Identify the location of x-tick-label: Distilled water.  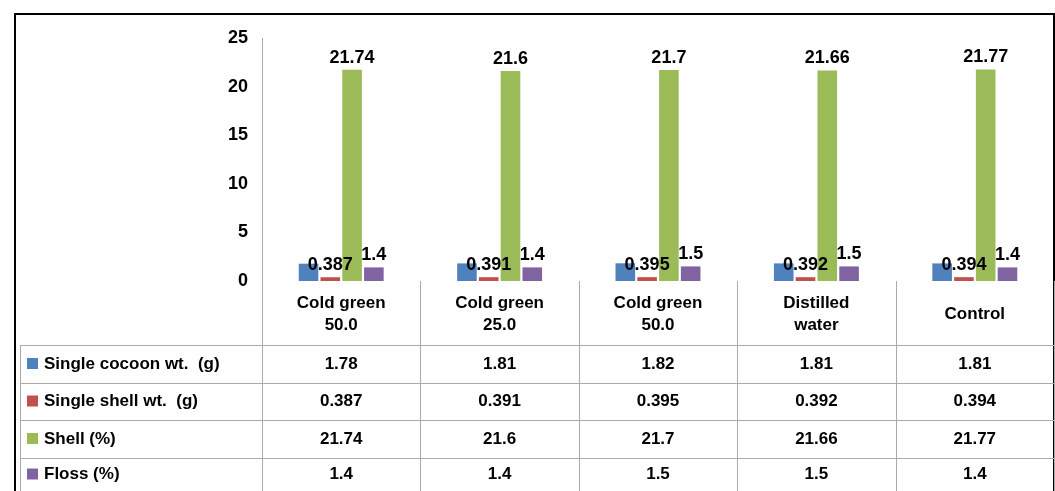
(816, 313).